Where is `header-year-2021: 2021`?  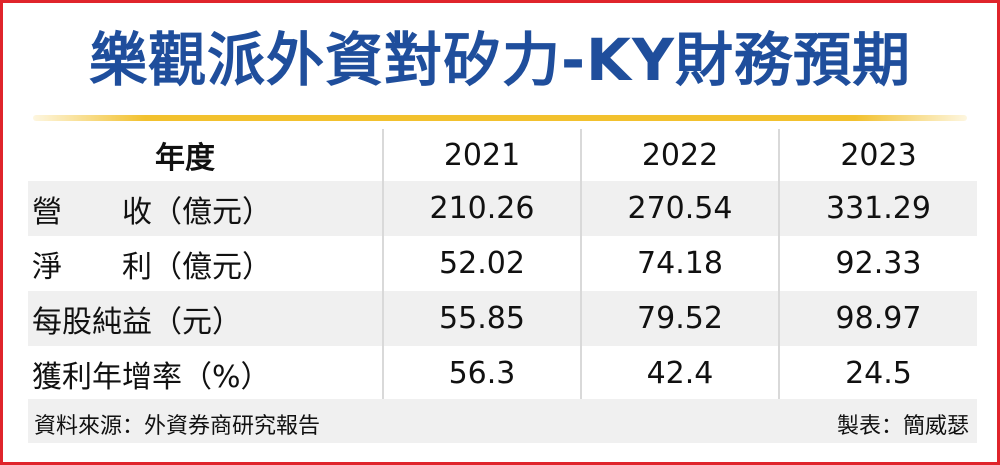 header-year-2021: 2021 is located at coordinates (481, 155).